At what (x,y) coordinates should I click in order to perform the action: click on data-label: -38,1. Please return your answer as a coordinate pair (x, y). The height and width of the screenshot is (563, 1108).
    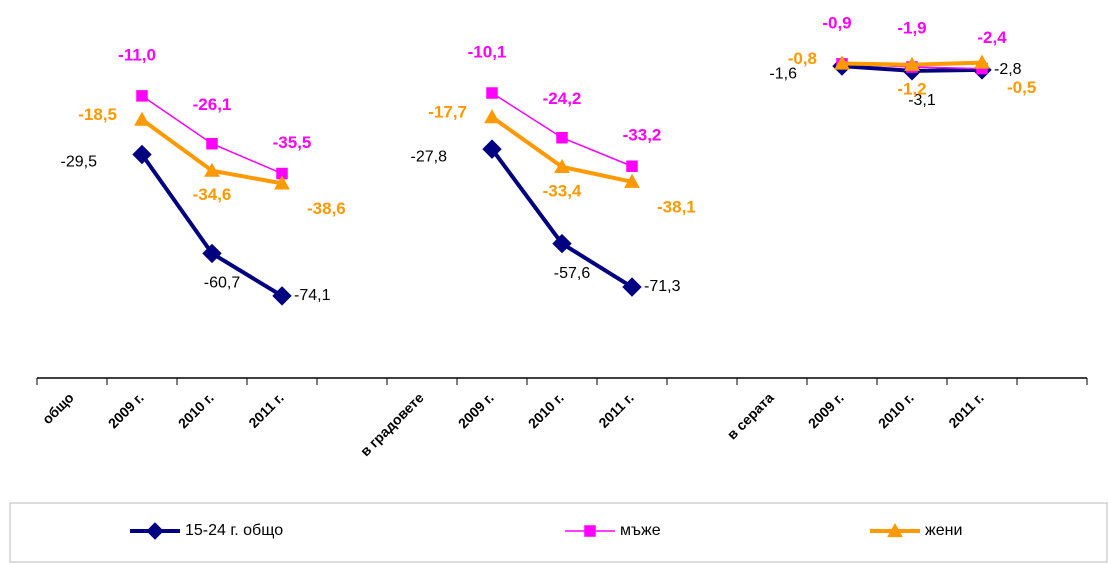
    Looking at the image, I should click on (676, 206).